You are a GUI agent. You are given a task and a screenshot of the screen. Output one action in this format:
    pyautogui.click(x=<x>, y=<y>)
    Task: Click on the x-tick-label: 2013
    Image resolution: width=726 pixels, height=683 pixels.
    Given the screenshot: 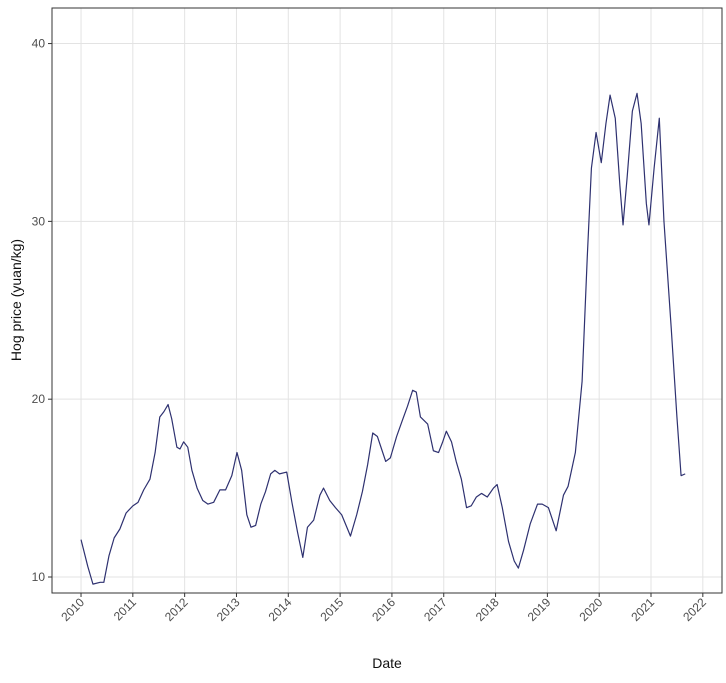 What is the action you would take?
    pyautogui.click(x=228, y=609)
    